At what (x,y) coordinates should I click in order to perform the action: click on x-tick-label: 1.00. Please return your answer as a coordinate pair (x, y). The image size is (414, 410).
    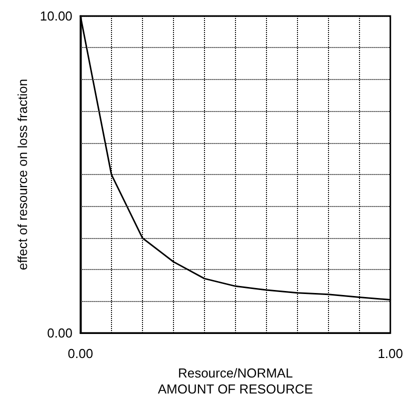
    Looking at the image, I should click on (391, 354).